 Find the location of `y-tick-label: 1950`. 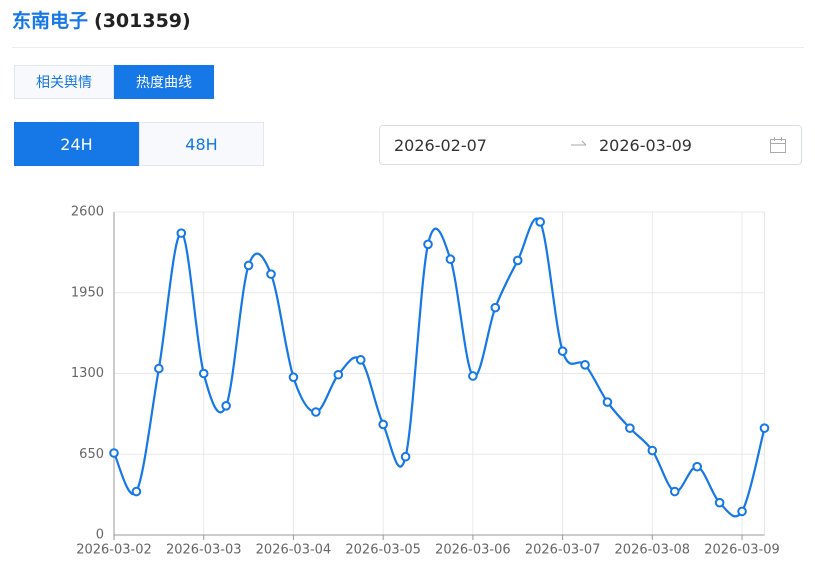

y-tick-label: 1950 is located at coordinates (87, 292).